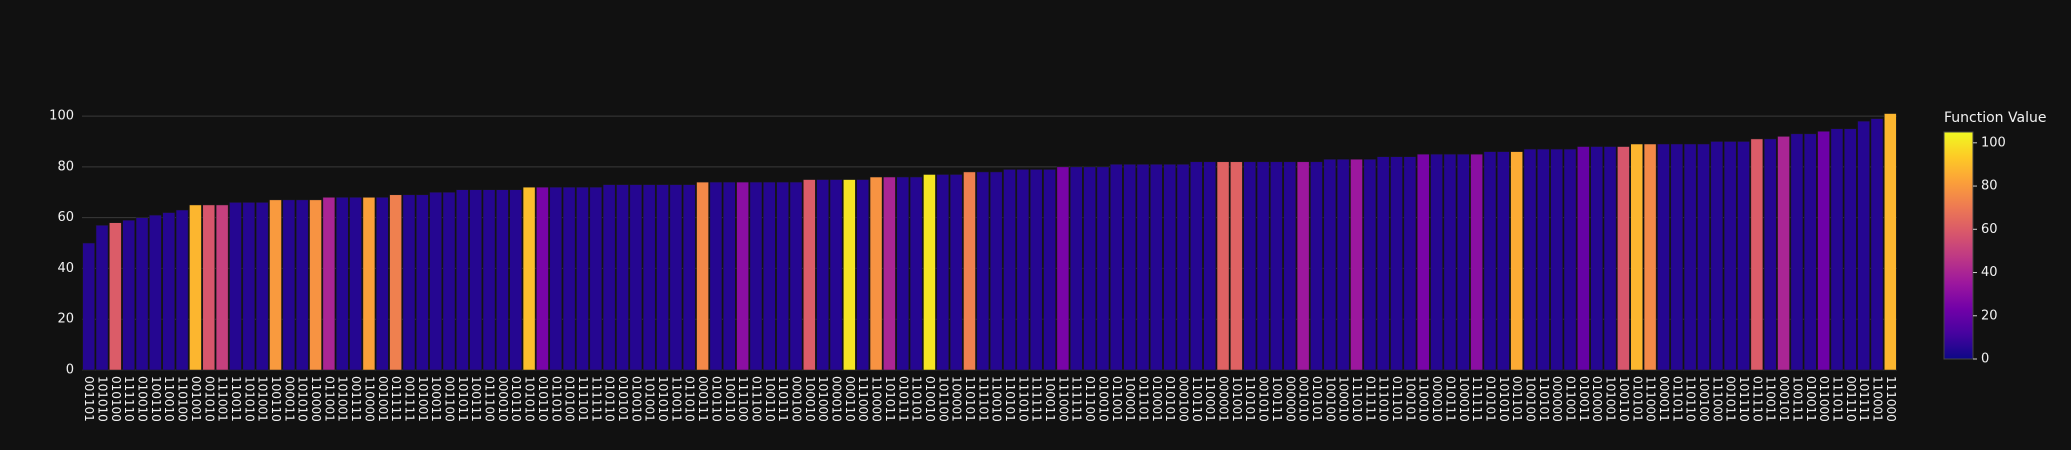 This screenshot has width=2071, height=450. I want to click on x-tick-label: 101001, so click(263, 399).